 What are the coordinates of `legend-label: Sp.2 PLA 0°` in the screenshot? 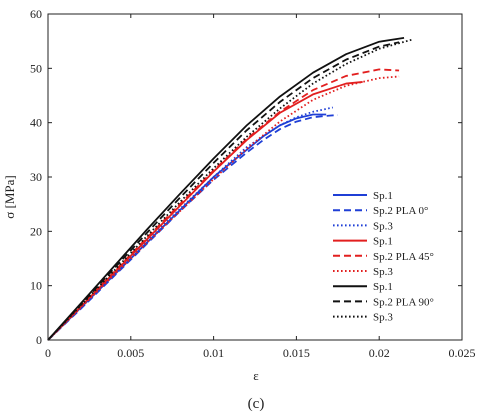 It's located at (400, 211).